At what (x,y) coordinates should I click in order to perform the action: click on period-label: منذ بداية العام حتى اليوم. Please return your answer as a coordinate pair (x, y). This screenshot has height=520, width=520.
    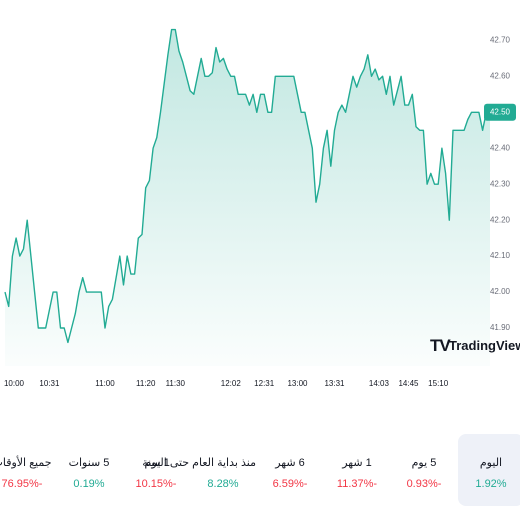
    Looking at the image, I should click on (200, 463).